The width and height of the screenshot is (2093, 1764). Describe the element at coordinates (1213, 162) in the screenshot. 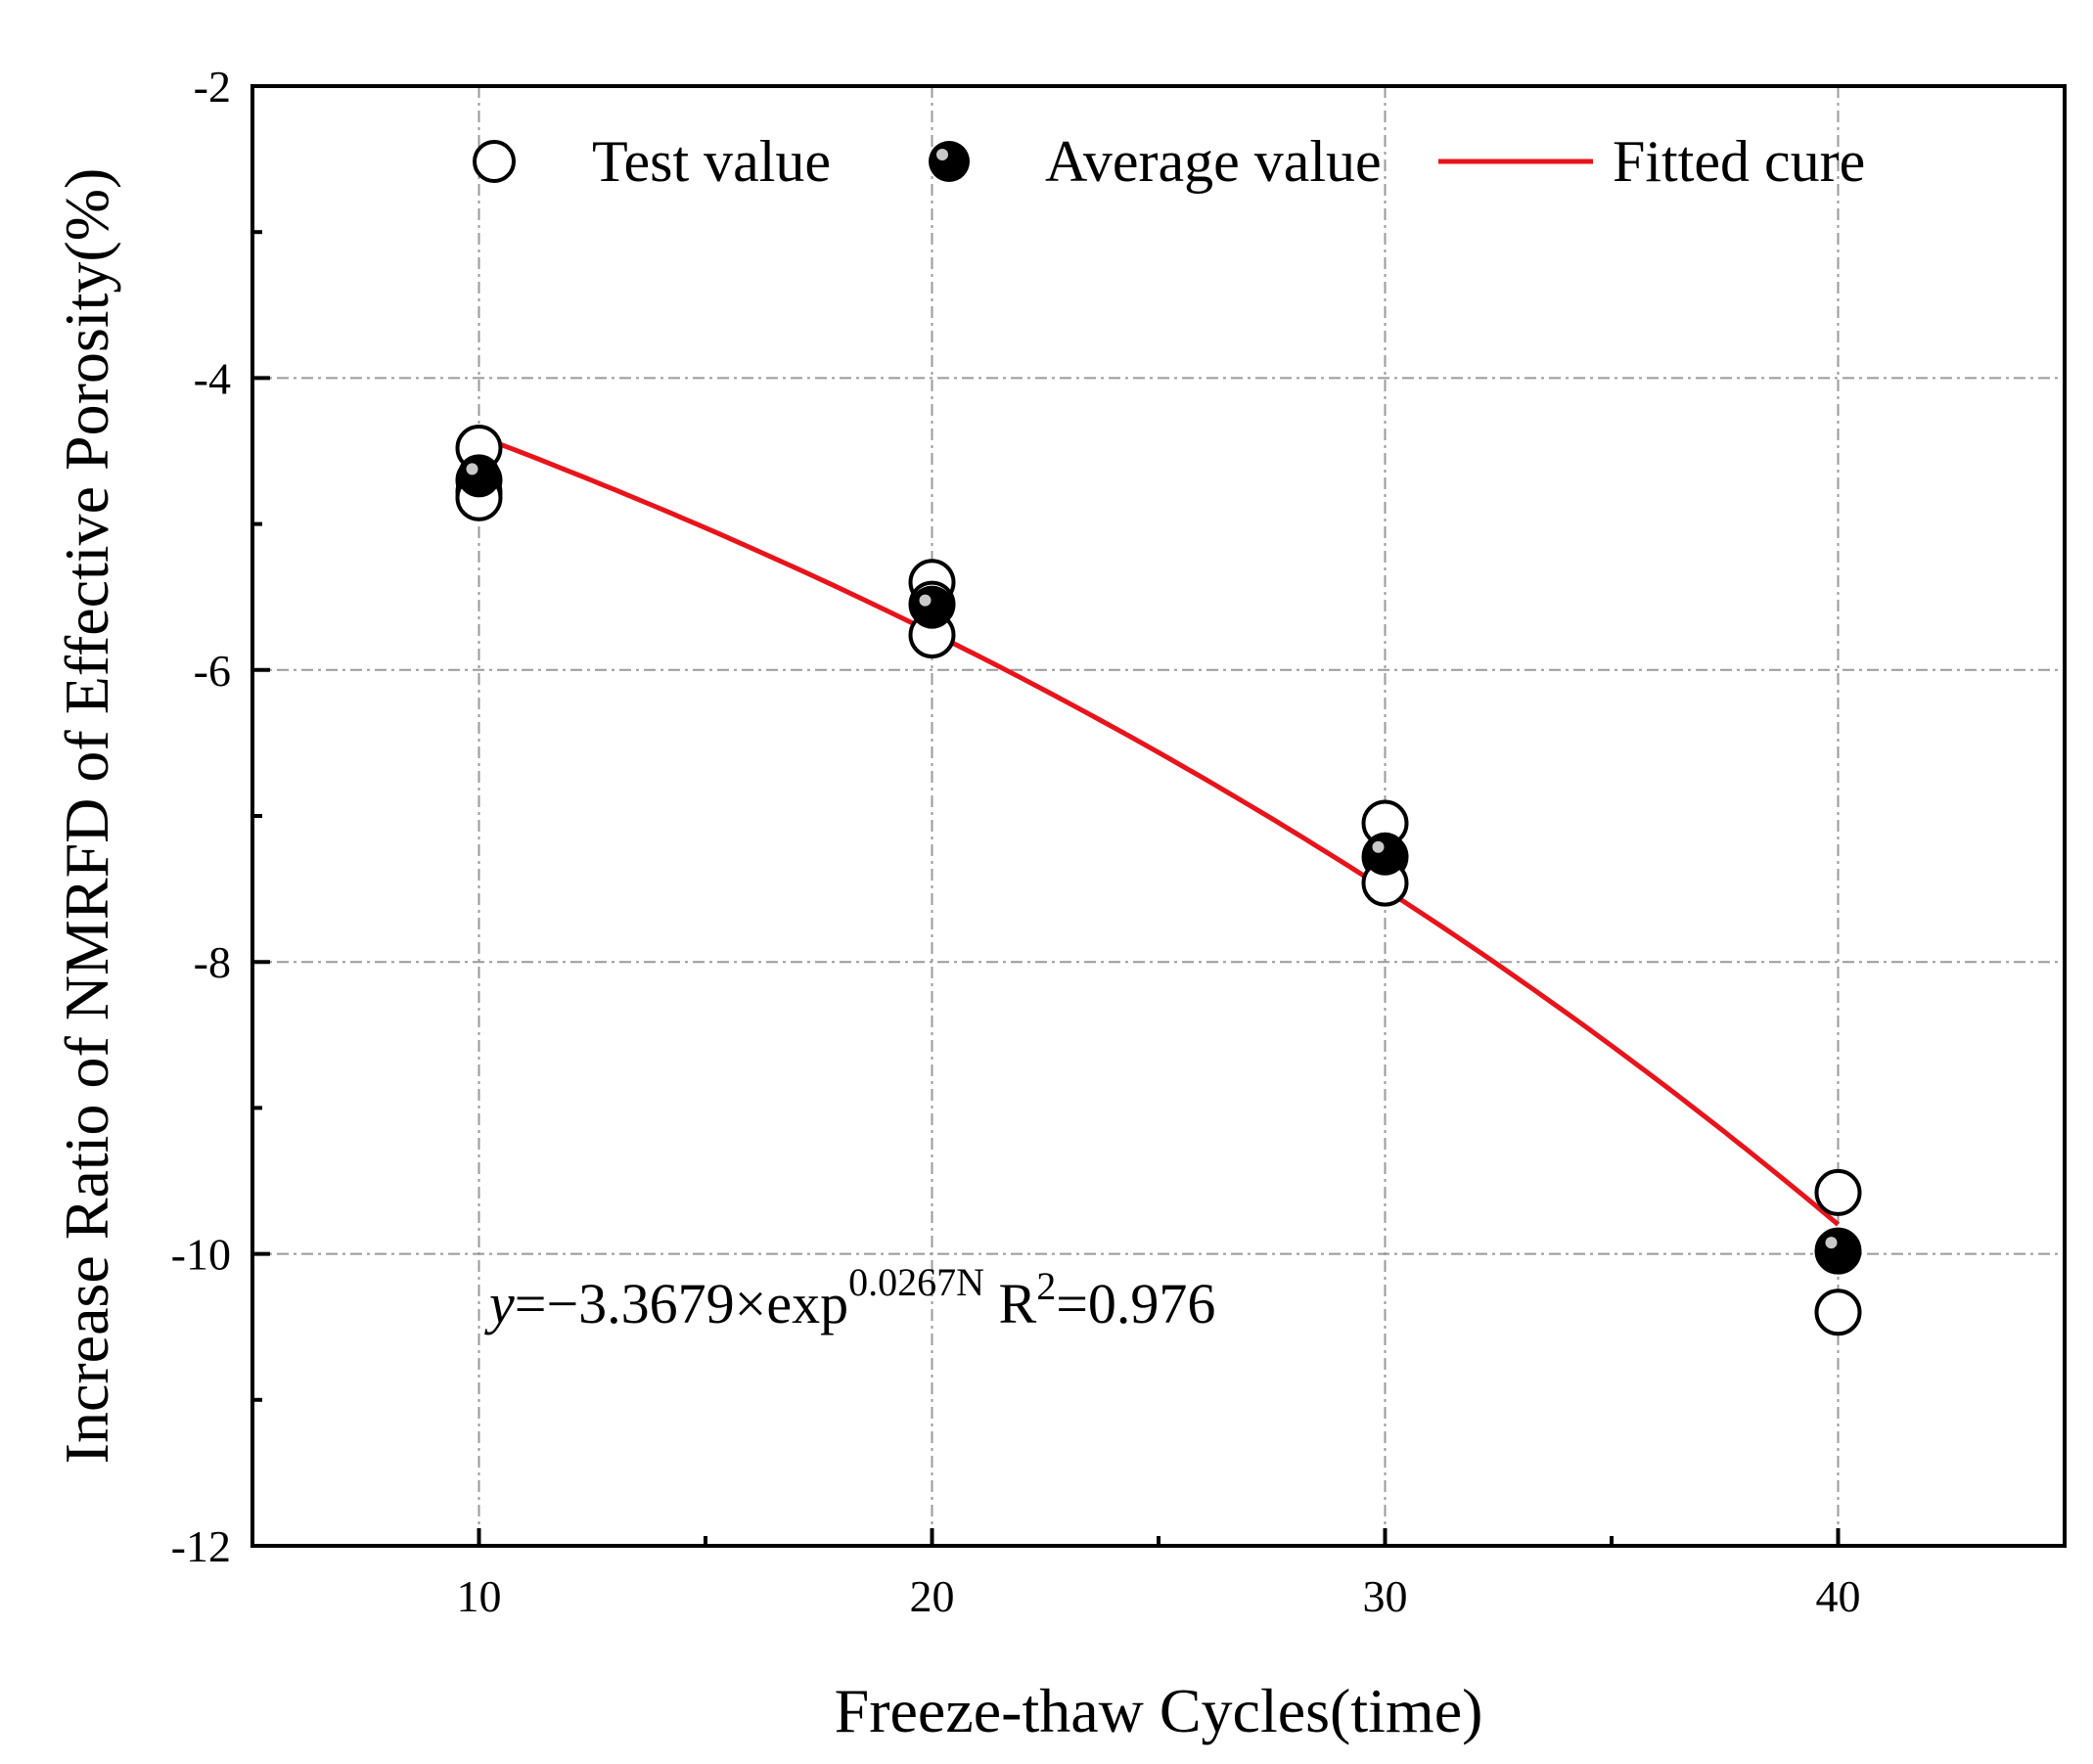

I see `legend-average-label: Average value` at that location.